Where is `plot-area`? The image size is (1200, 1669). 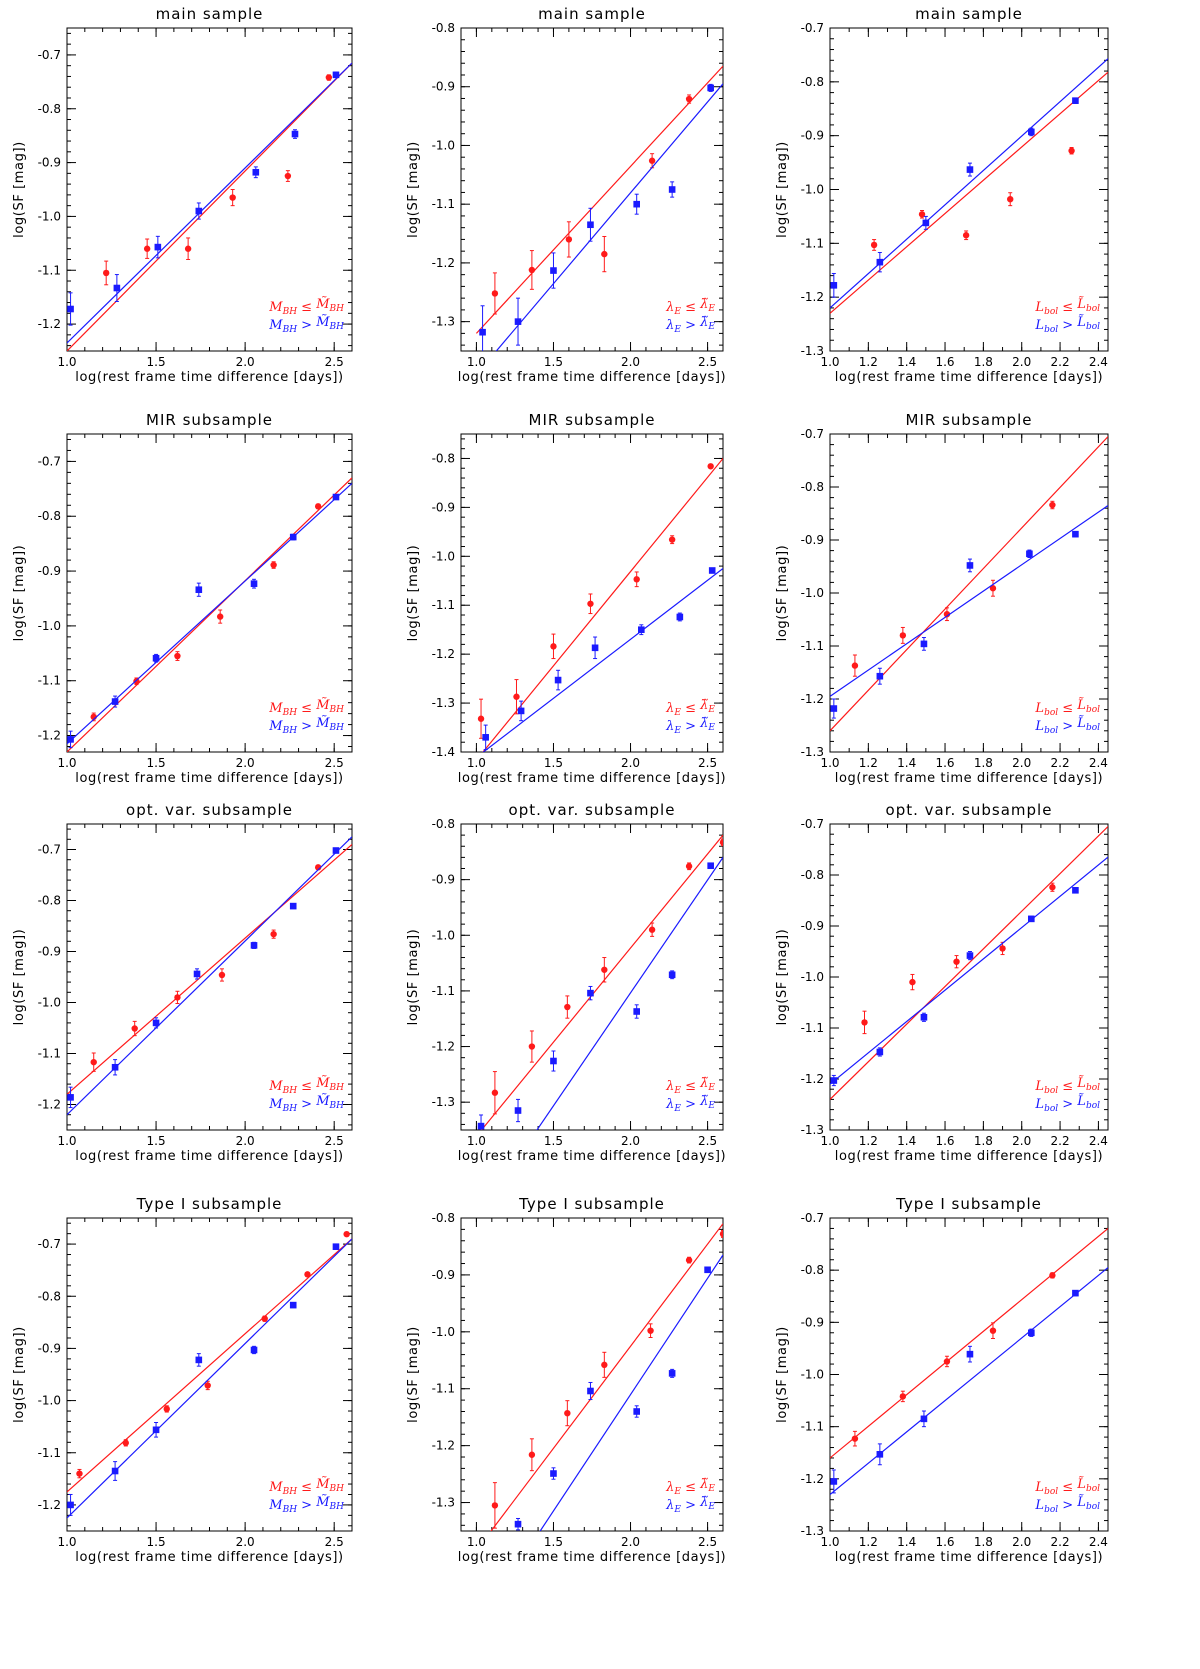 plot-area is located at coordinates (209, 976).